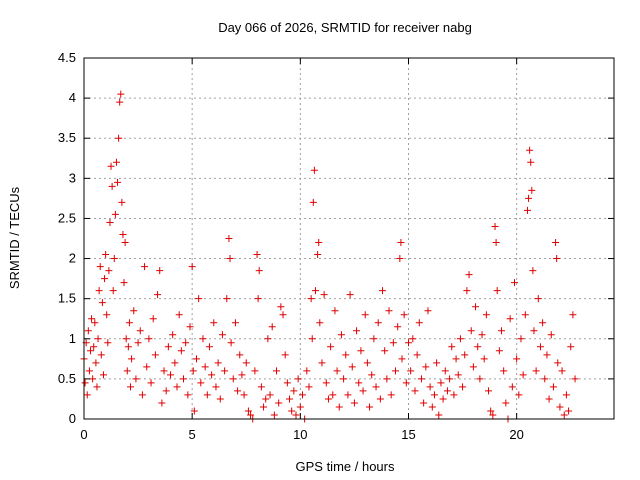  What do you see at coordinates (67, 378) in the screenshot?
I see `y-tick-label: 0.5` at bounding box center [67, 378].